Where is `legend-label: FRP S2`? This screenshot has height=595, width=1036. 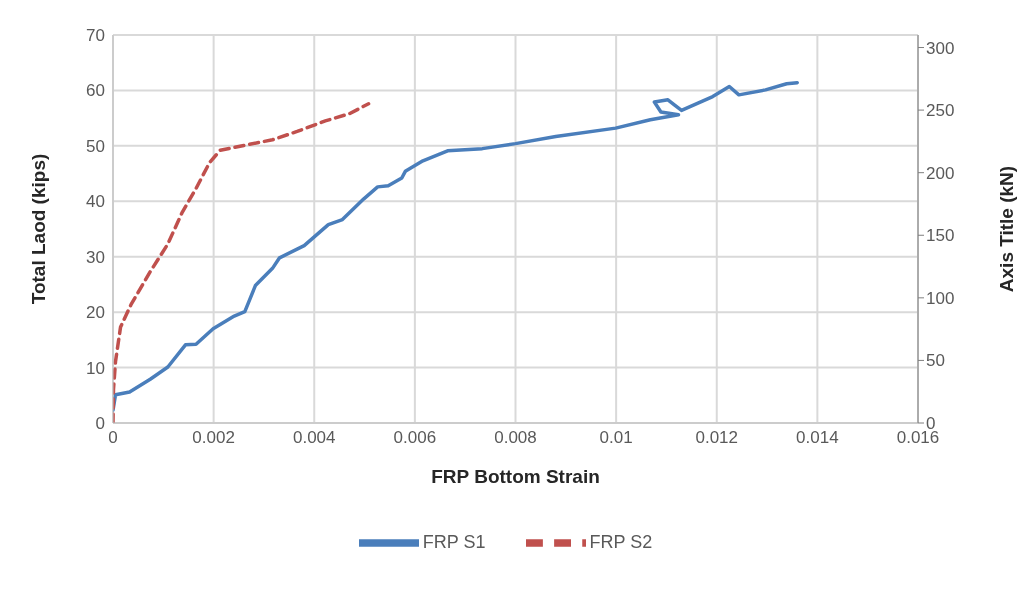
legend-label: FRP S2 is located at coordinates (621, 541).